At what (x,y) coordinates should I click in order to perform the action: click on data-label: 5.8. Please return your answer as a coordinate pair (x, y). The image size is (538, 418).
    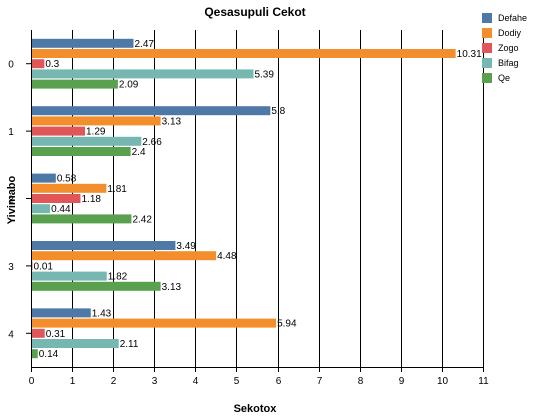
    Looking at the image, I should click on (278, 111).